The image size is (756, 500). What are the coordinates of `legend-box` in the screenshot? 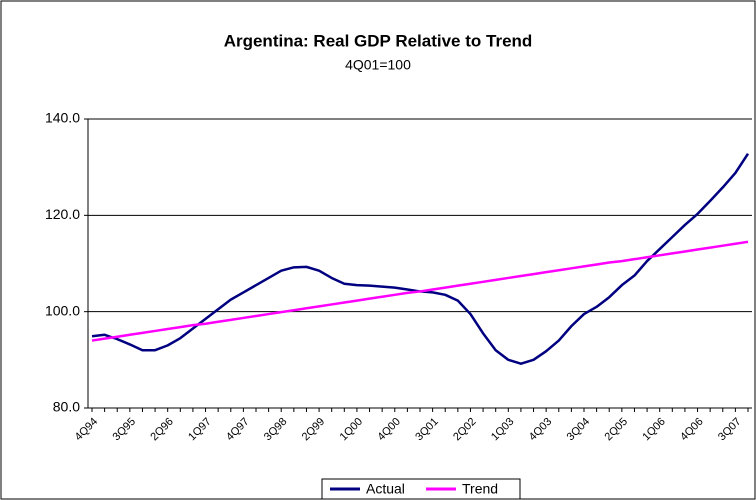 It's located at (421, 489).